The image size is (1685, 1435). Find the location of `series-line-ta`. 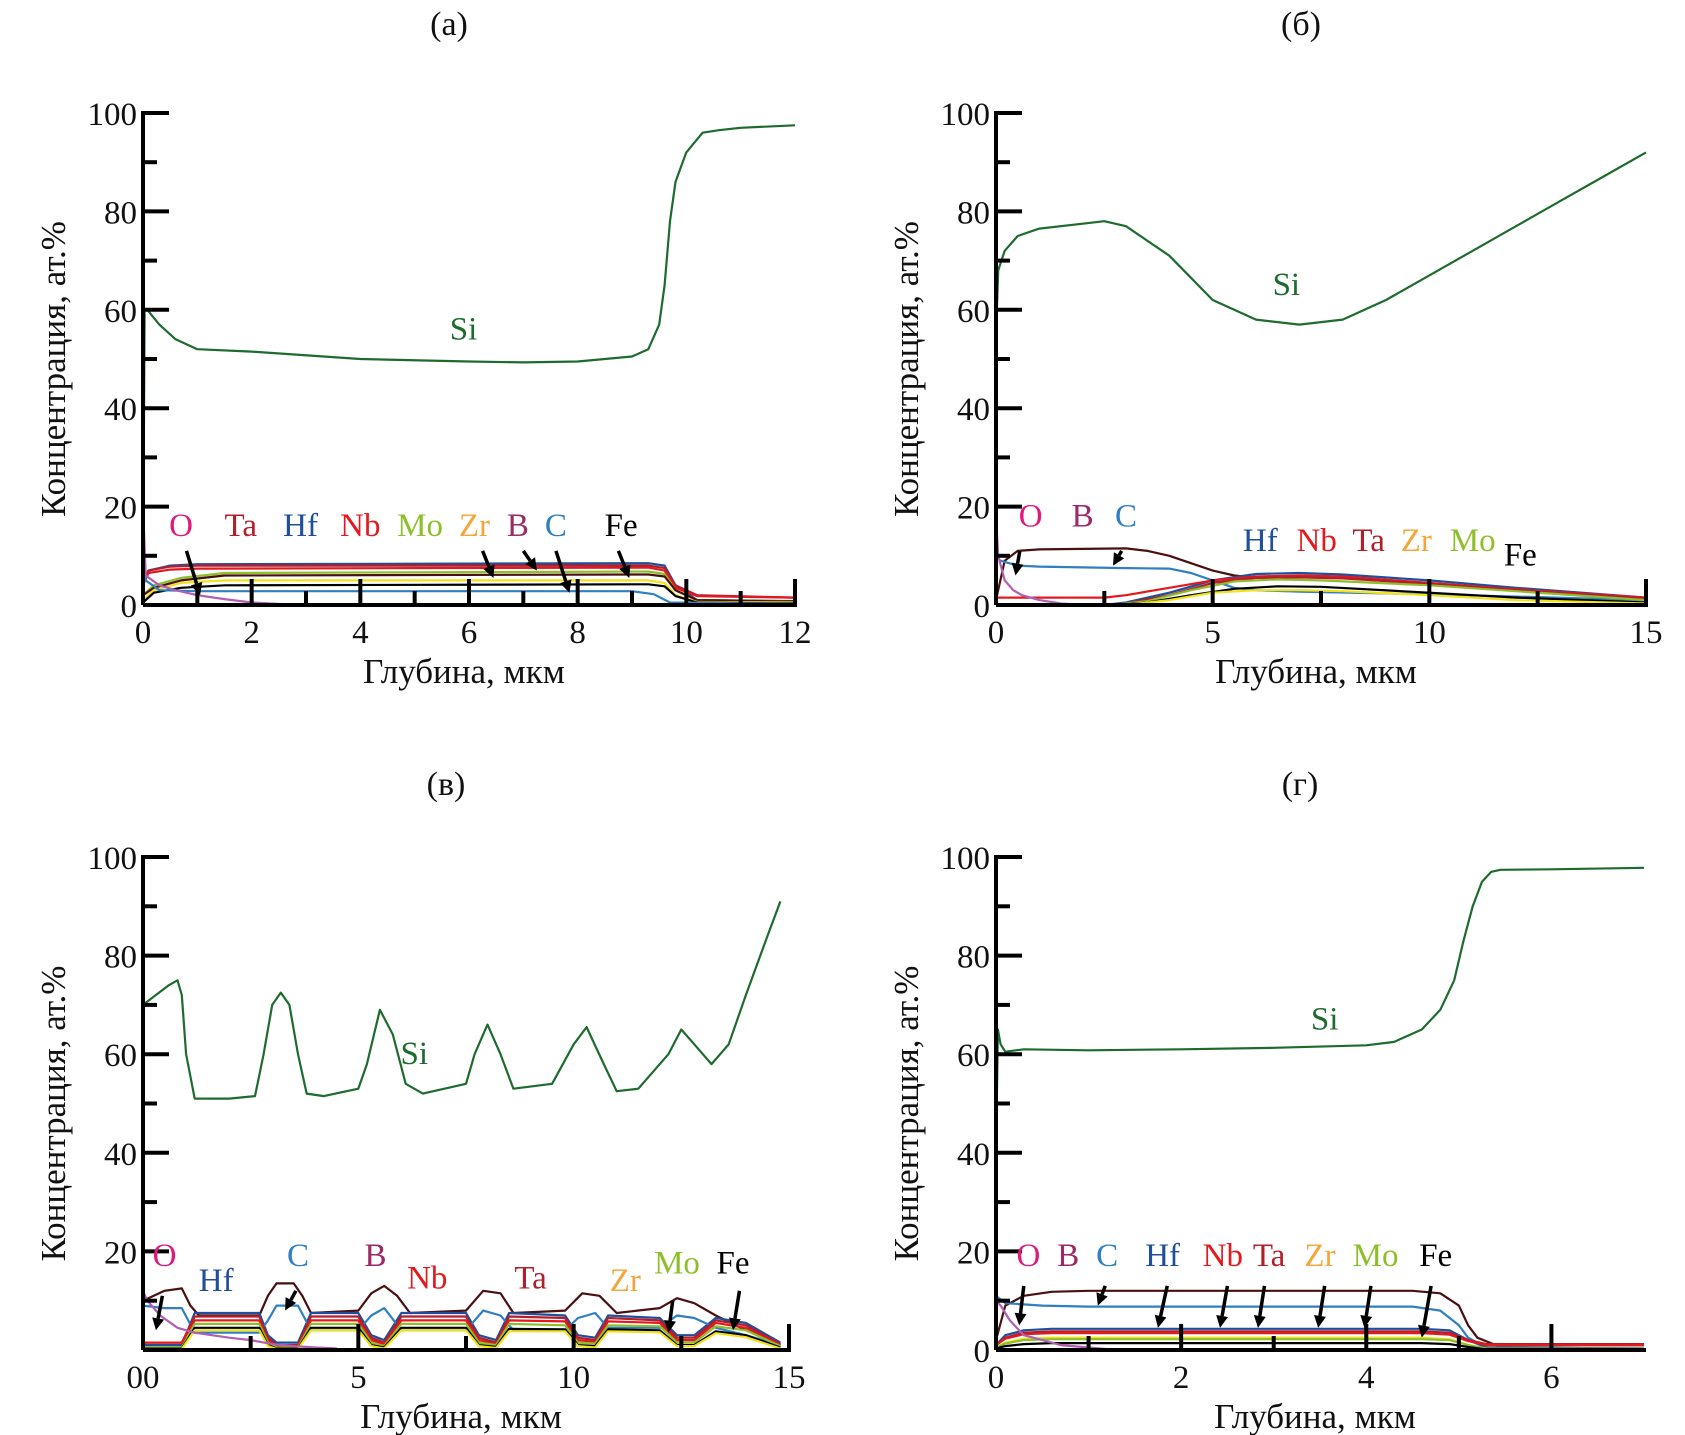

series-line-ta is located at coordinates (462, 1331).